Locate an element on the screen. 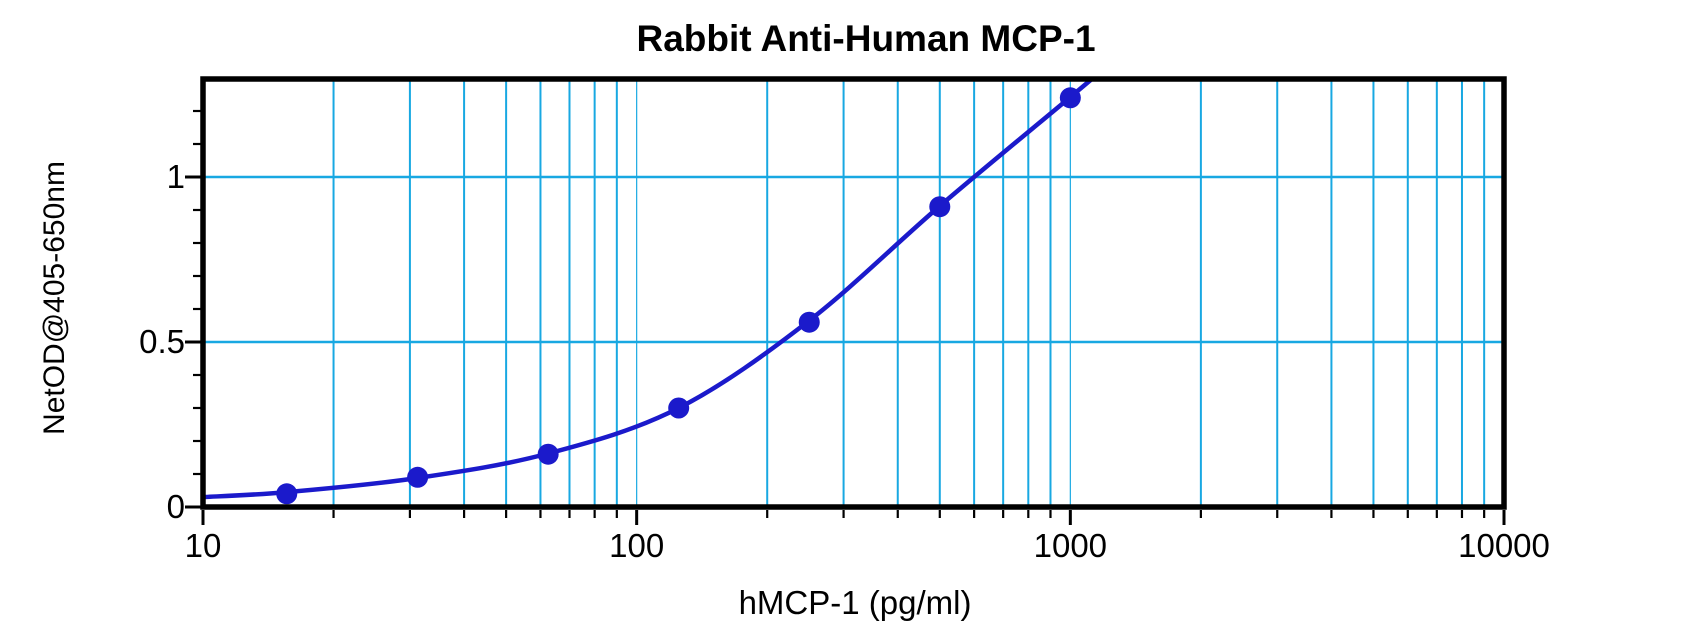 The image size is (1700, 640). x-tick-label: 100 is located at coordinates (637, 545).